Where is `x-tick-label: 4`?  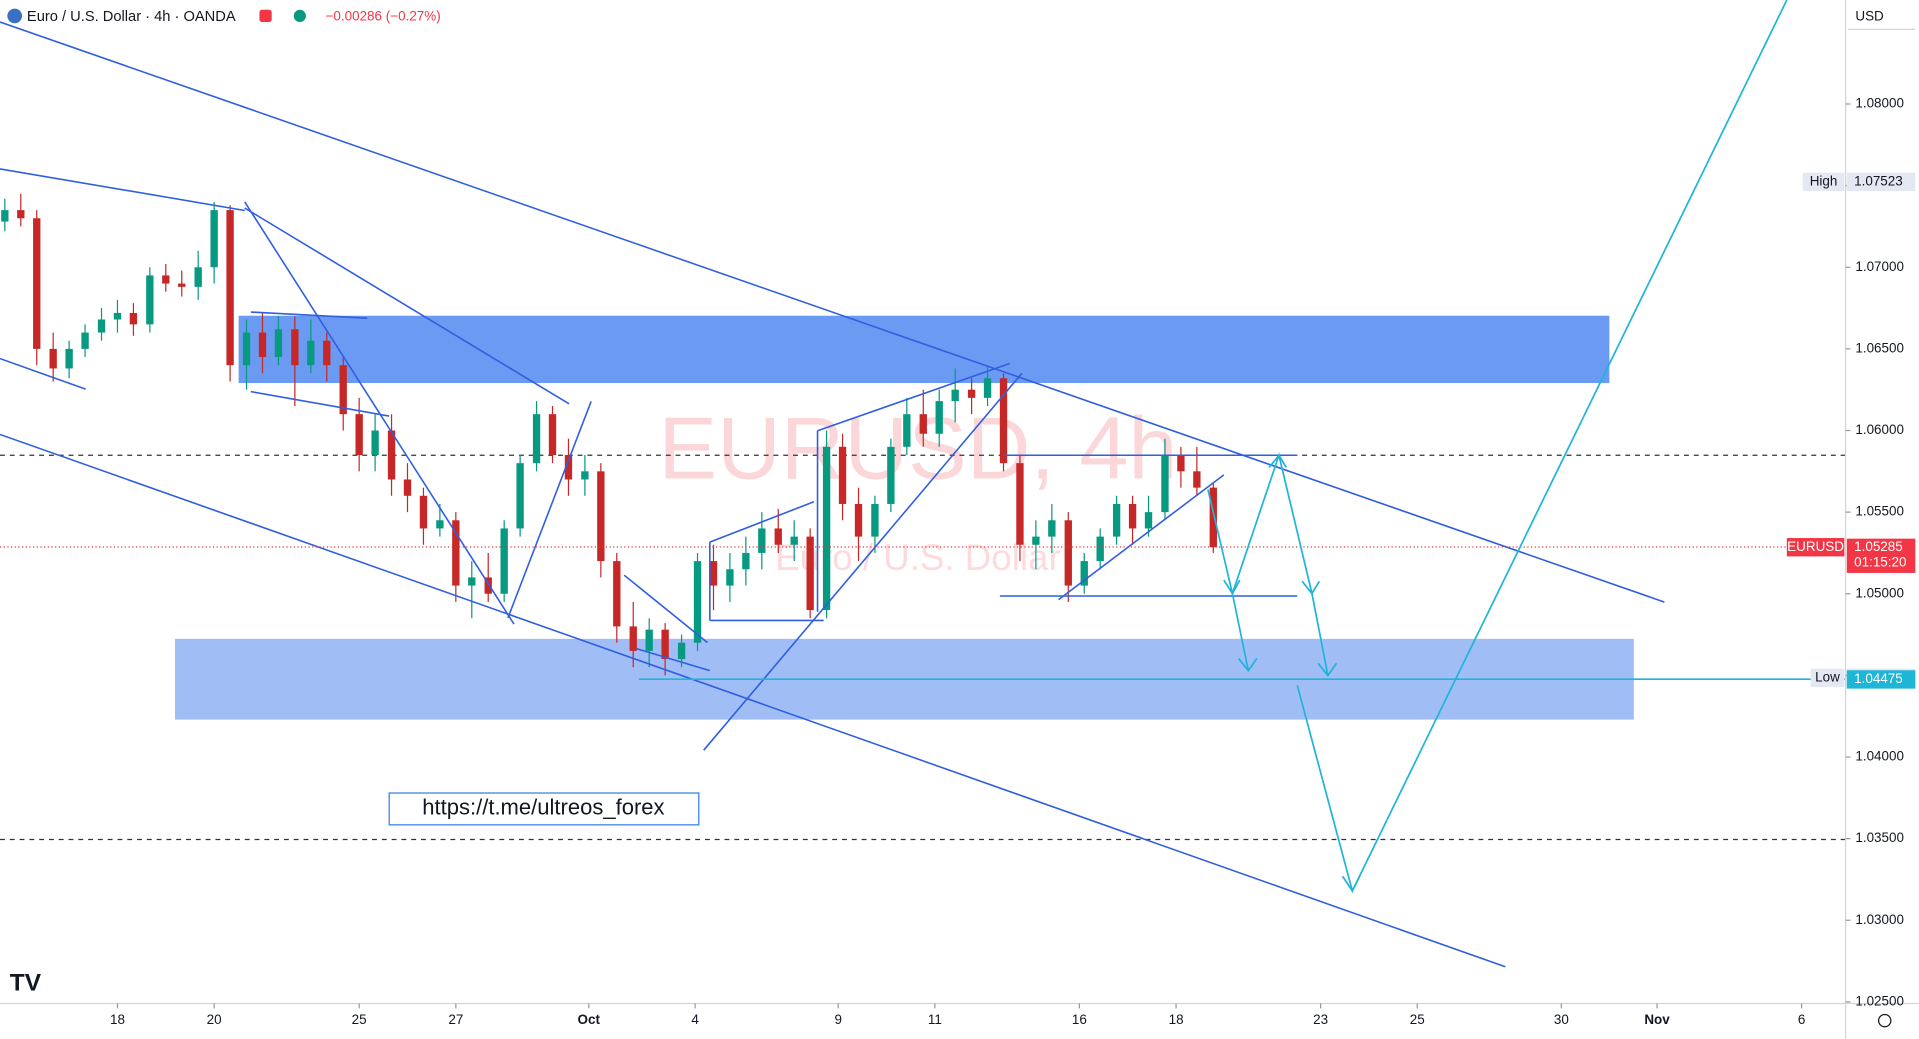
x-tick-label: 4 is located at coordinates (695, 1019).